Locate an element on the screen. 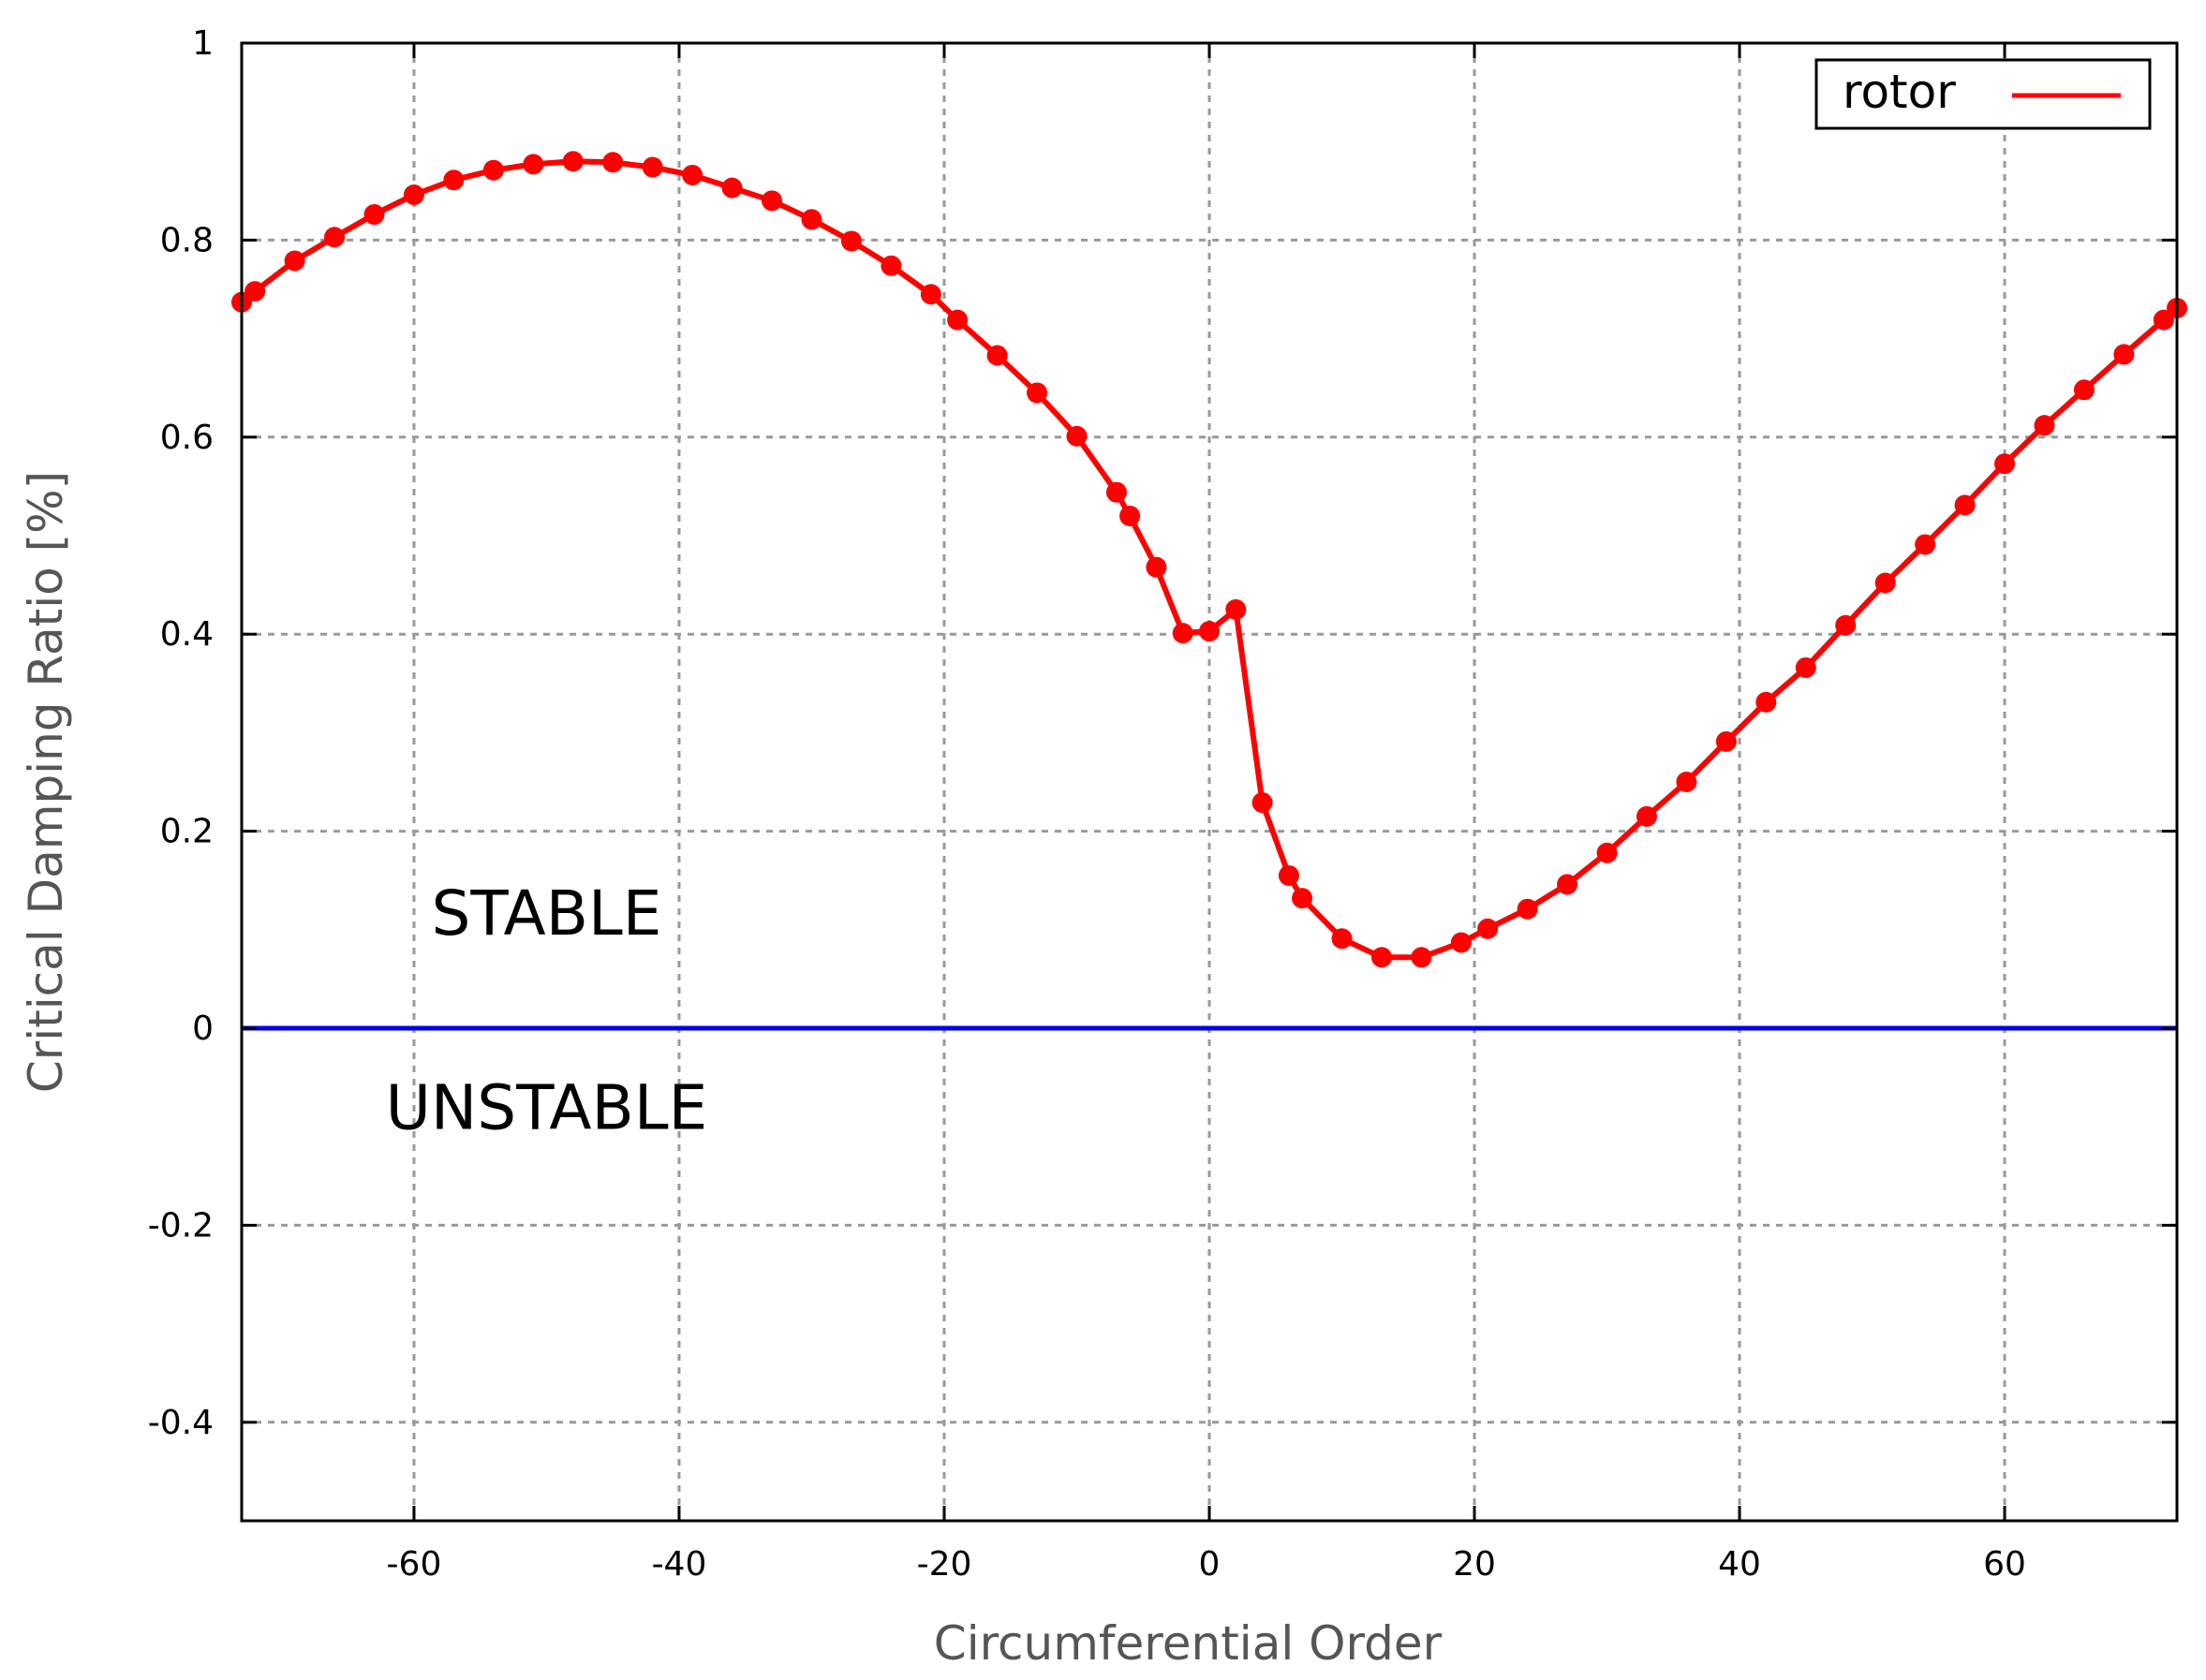 The image size is (2206, 1680). legend-box is located at coordinates (1983, 94).